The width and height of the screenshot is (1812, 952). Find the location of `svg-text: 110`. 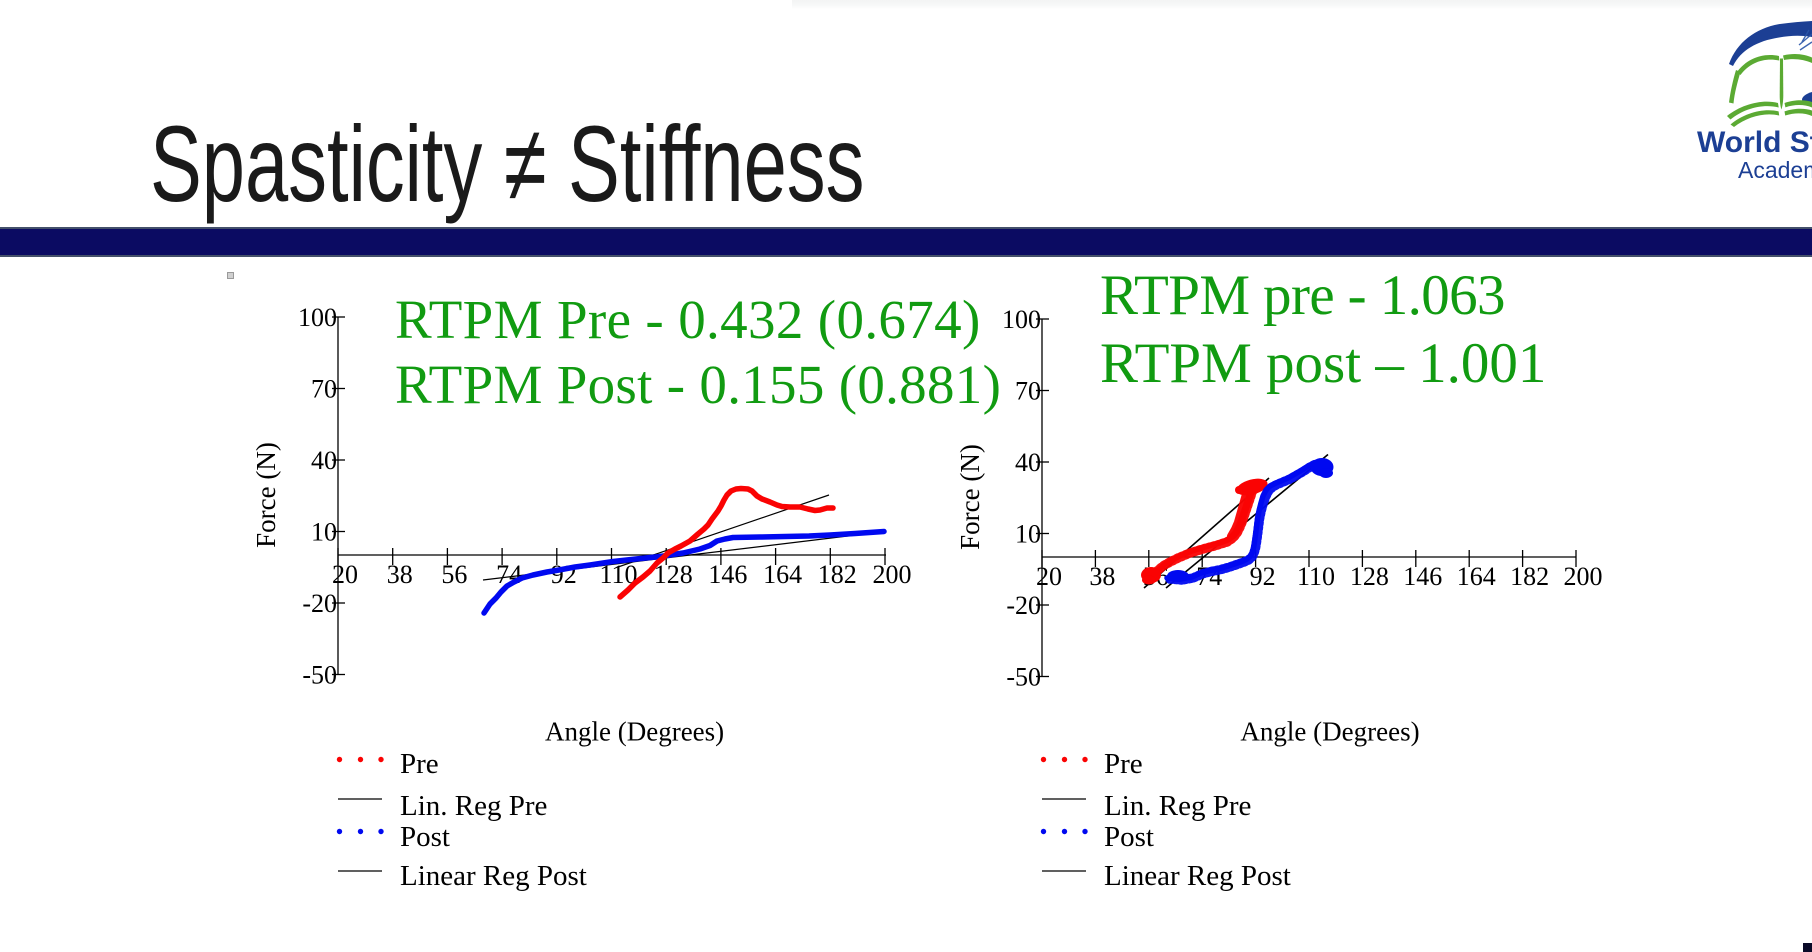

svg-text: 110 is located at coordinates (1316, 576).